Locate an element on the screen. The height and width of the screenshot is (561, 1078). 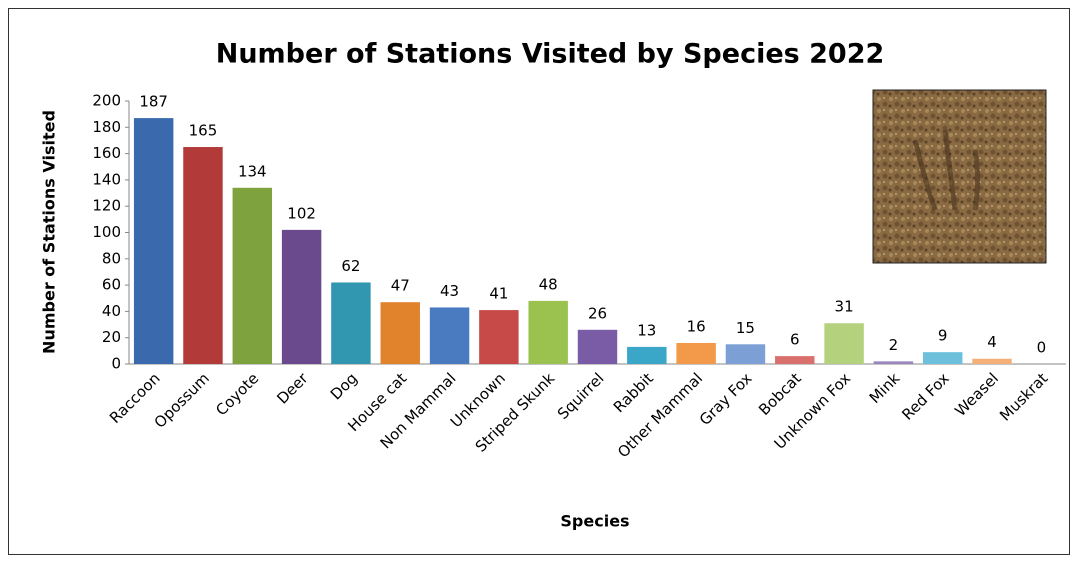
value-label: 134 is located at coordinates (252, 171).